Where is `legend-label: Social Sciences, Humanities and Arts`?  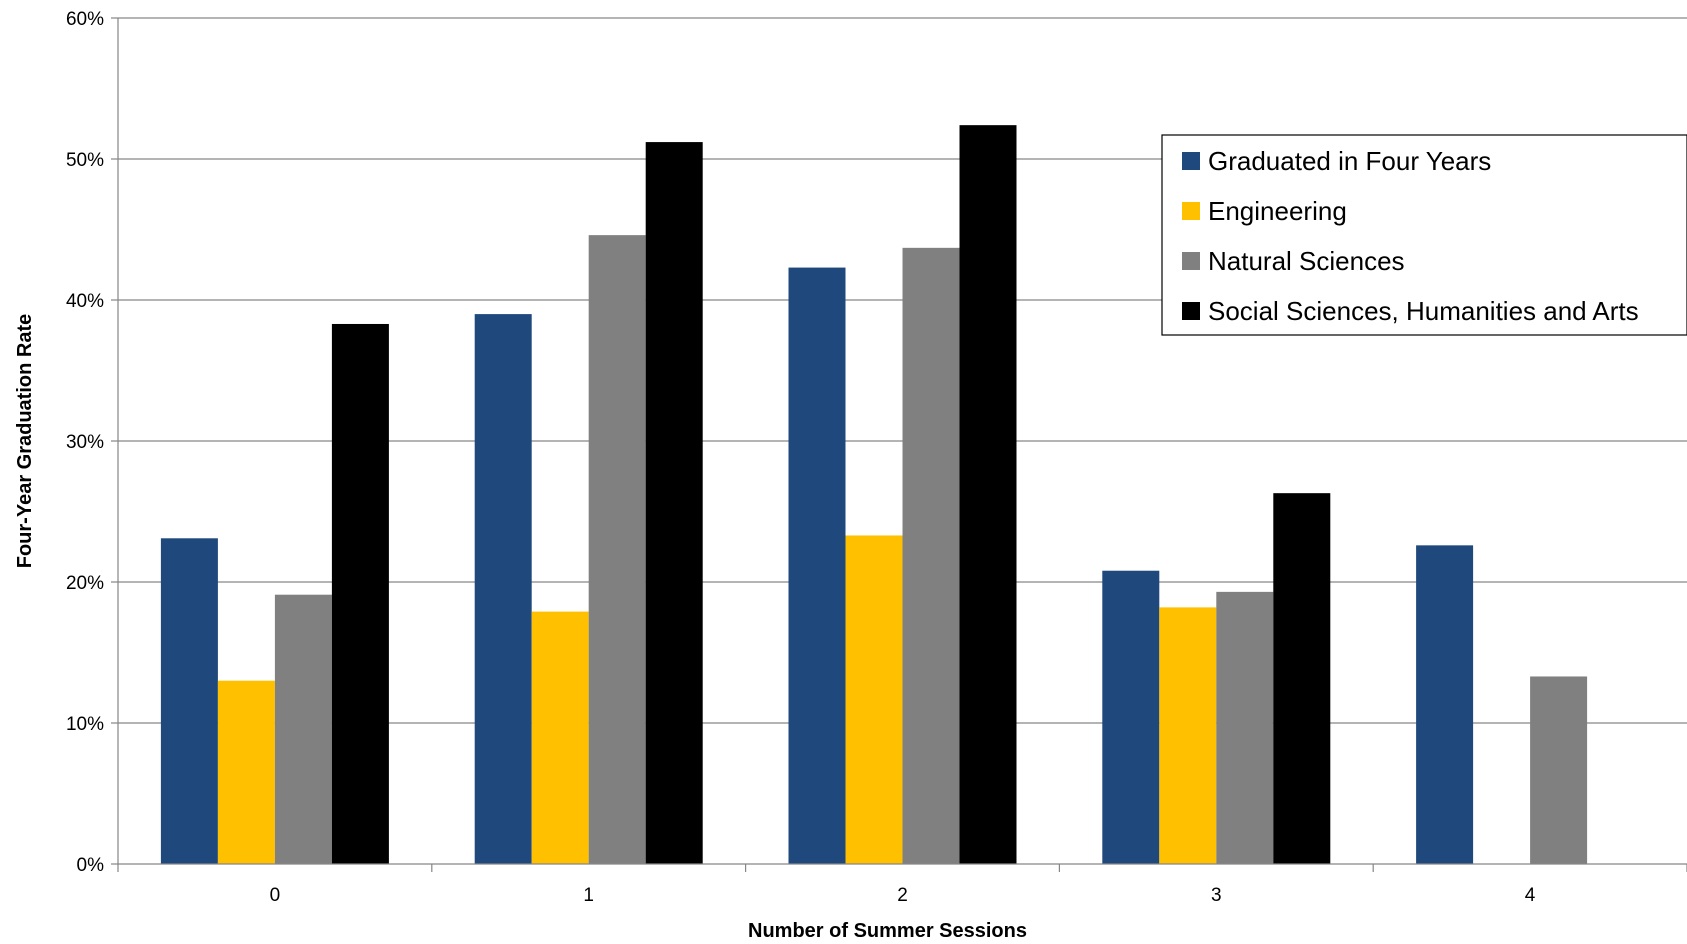
legend-label: Social Sciences, Humanities and Arts is located at coordinates (1423, 311).